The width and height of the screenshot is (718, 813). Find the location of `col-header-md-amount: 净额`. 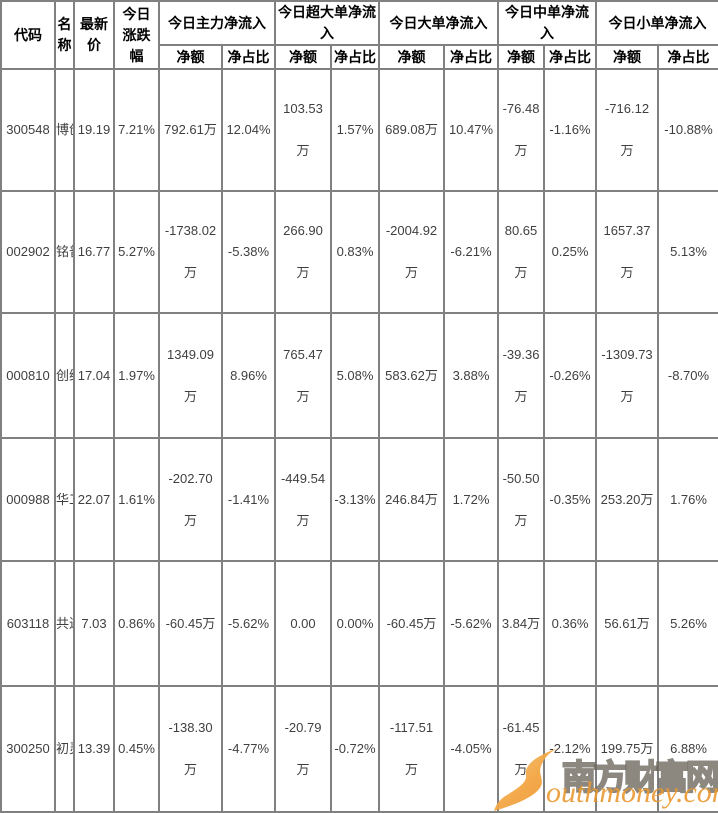

col-header-md-amount: 净额 is located at coordinates (521, 57).